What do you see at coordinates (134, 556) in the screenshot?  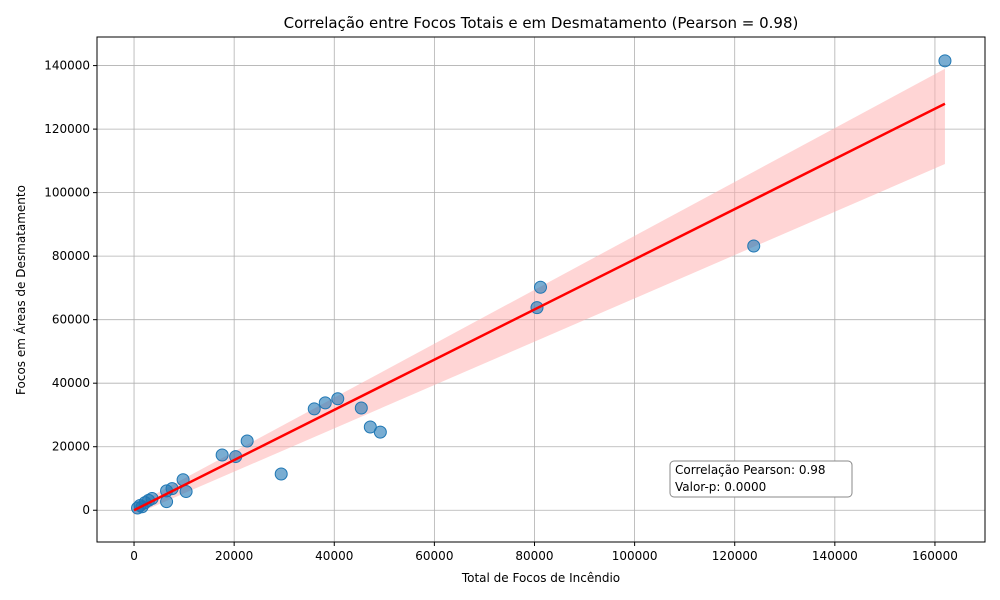 I see `x-tick-label: 0` at bounding box center [134, 556].